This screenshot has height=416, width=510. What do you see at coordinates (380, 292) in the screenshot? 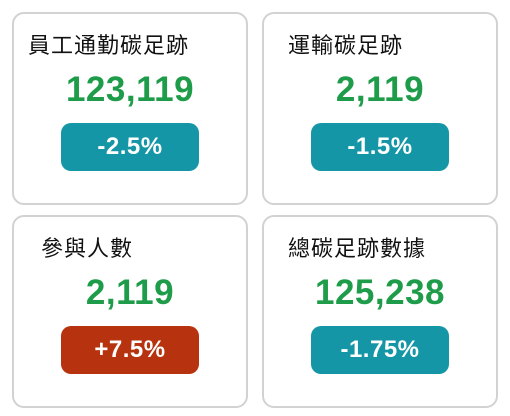
I see `card-value: 125,238` at bounding box center [380, 292].